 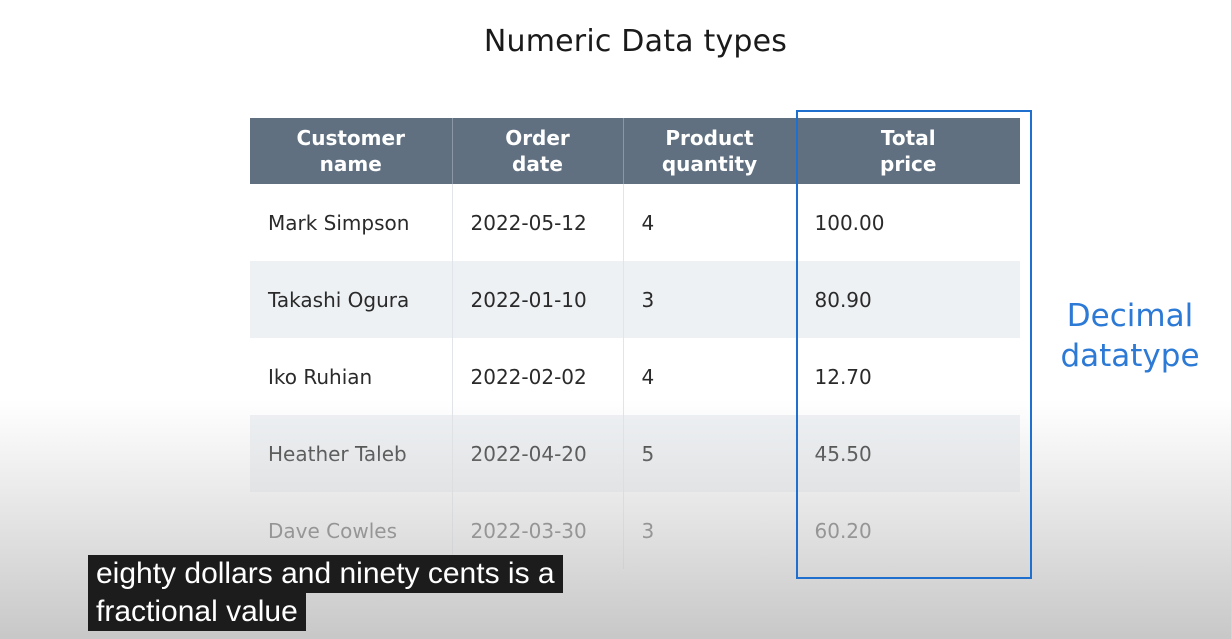 What do you see at coordinates (350, 164) in the screenshot?
I see `header-customer-name-line2: name` at bounding box center [350, 164].